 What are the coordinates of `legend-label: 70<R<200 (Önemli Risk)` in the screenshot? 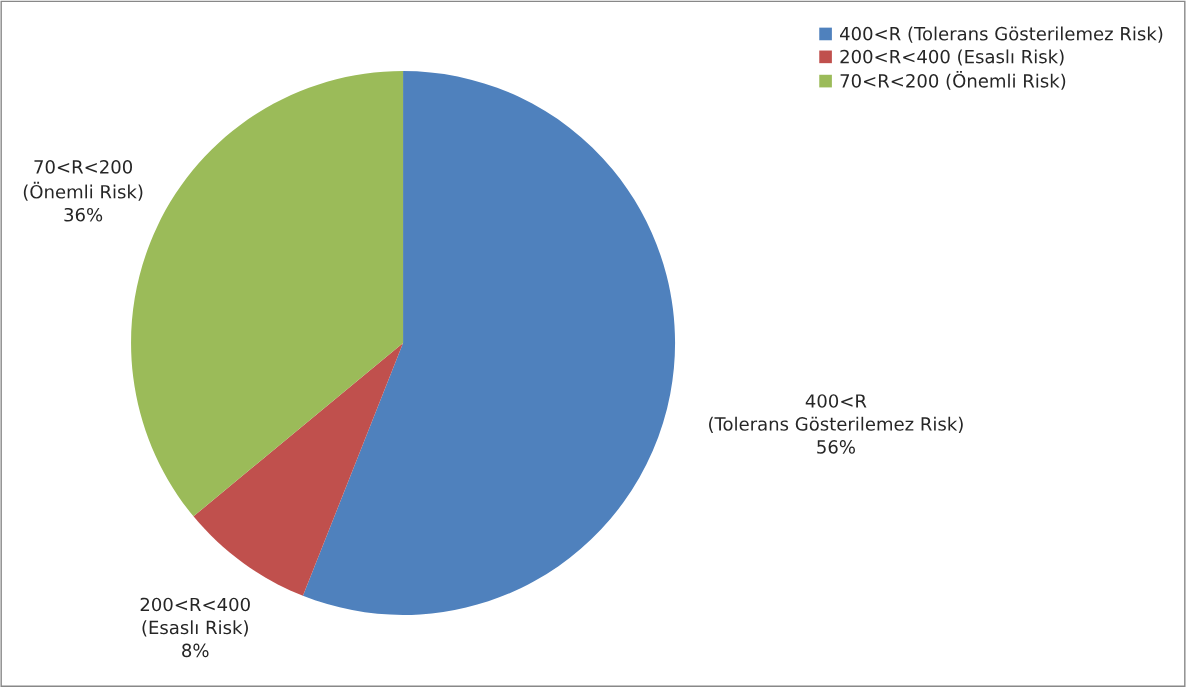 It's located at (953, 80).